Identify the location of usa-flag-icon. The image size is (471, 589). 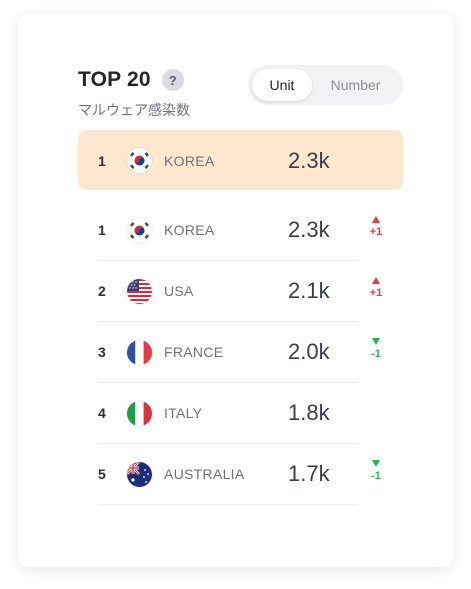
(139, 291).